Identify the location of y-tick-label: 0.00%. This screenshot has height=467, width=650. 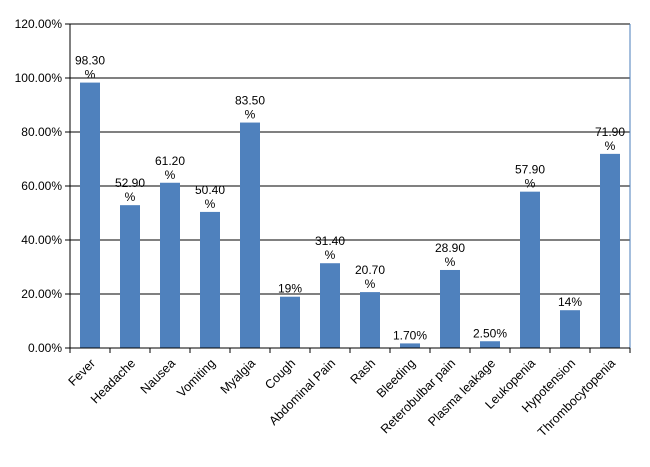
(45, 348).